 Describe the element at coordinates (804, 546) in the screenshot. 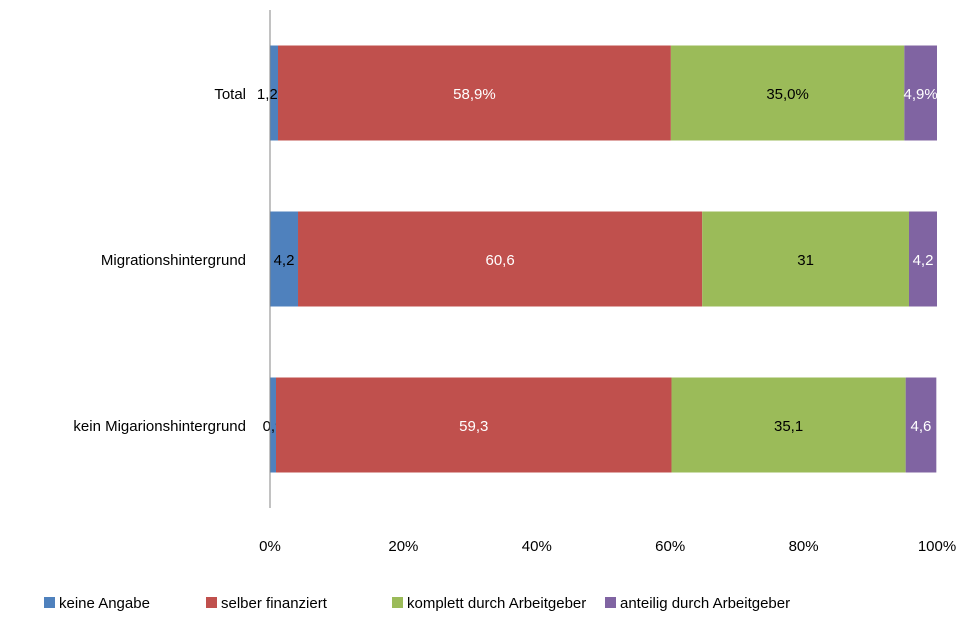

I see `x-tick-label: 80%` at that location.